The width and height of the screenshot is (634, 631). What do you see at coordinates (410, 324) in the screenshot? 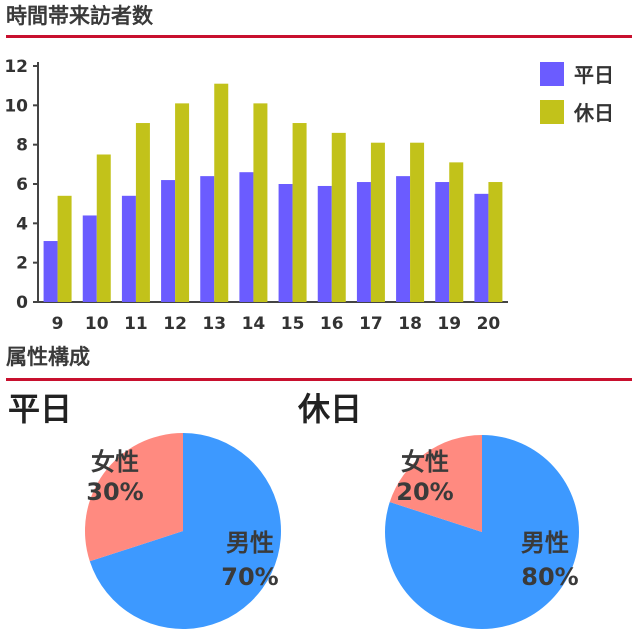
I see `x-tick-label: 18` at bounding box center [410, 324].